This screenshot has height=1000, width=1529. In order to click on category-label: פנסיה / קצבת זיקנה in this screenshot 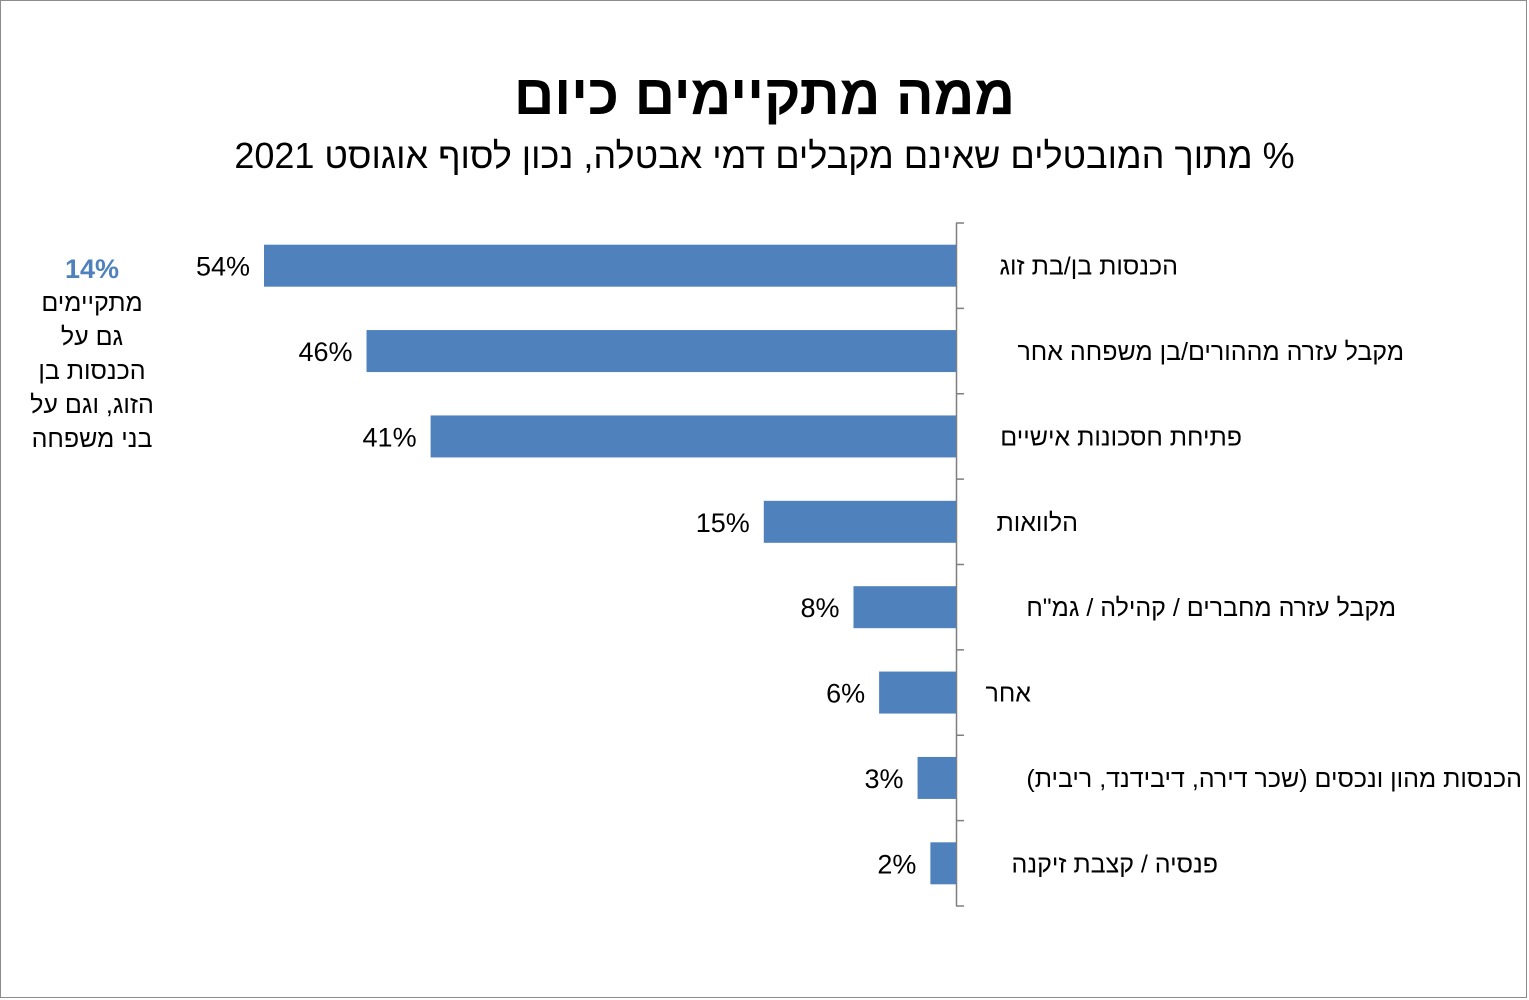, I will do `click(1115, 864)`.